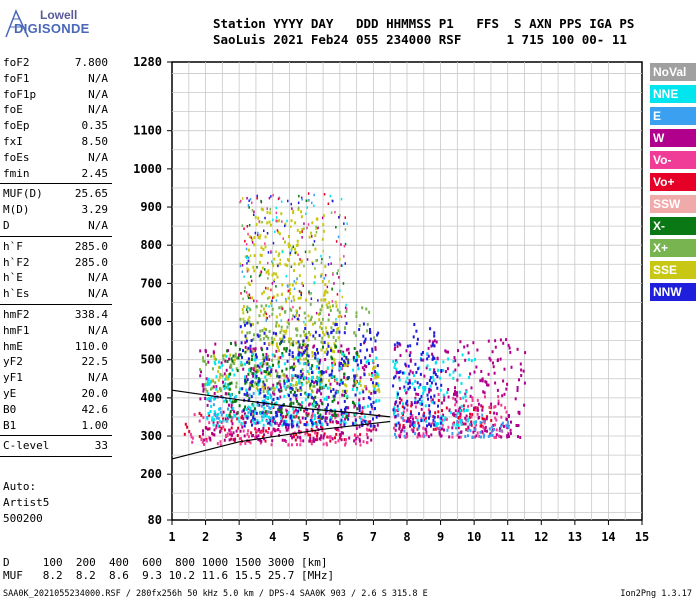  What do you see at coordinates (262, 417) in the screenshot?
I see `echo-point-e` at bounding box center [262, 417].